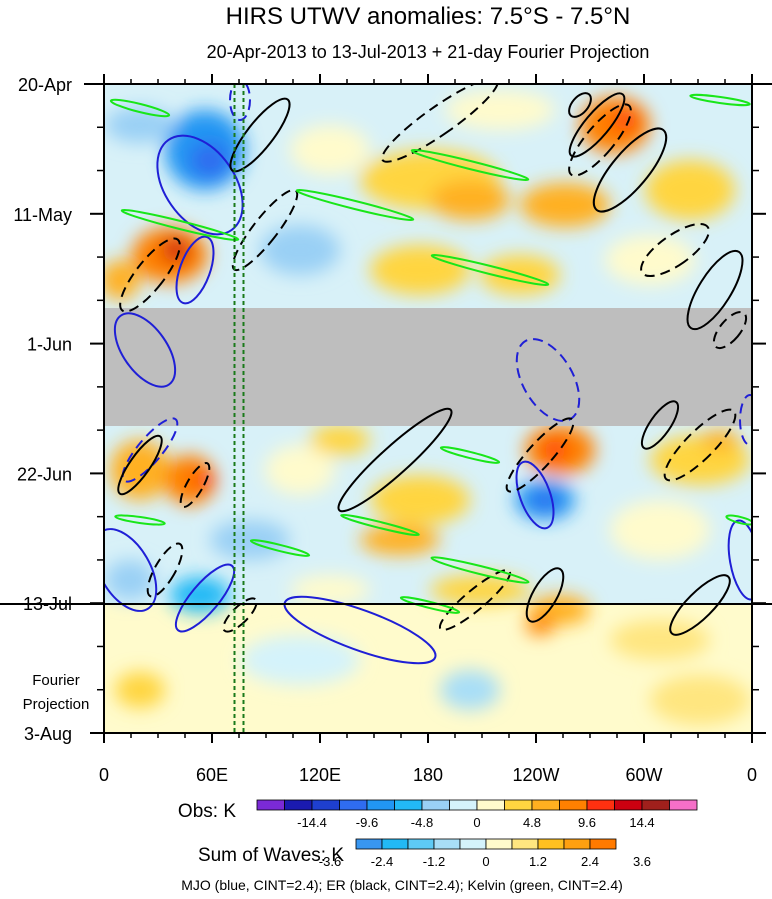 The height and width of the screenshot is (899, 772). Describe the element at coordinates (42, 215) in the screenshot. I see `y-tick-label: 11-May` at that location.